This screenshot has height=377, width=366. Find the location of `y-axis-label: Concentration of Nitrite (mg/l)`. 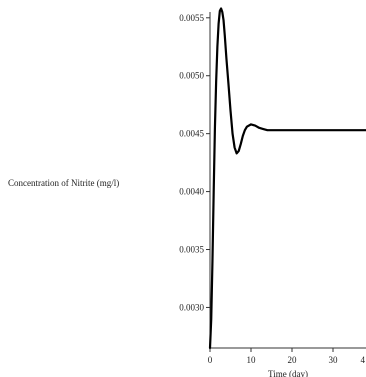

y-axis-label: Concentration of Nitrite (mg/l) is located at coordinates (63, 183).